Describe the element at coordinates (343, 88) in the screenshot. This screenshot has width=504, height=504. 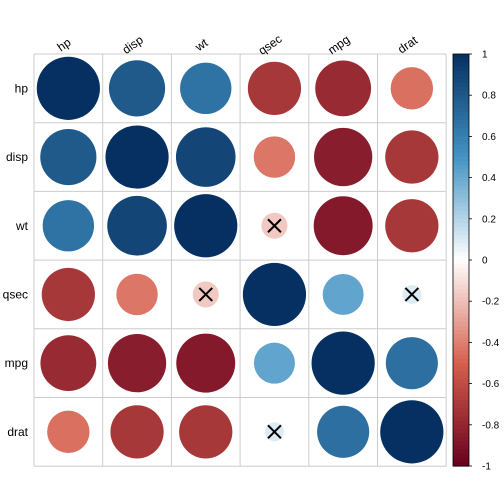
I see `corr-circle-hp-mpg` at that location.